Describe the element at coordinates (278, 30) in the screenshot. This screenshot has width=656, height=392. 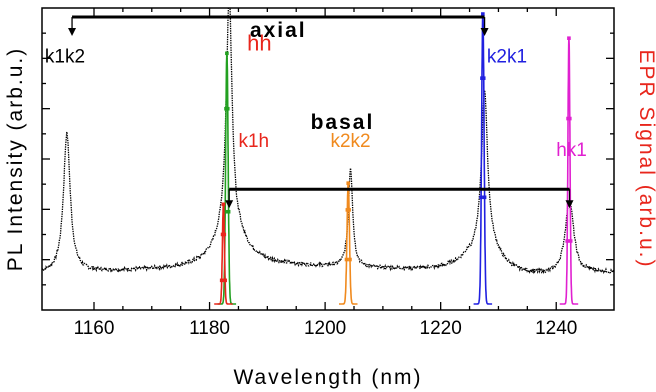
I see `axial-label: axial` at that location.